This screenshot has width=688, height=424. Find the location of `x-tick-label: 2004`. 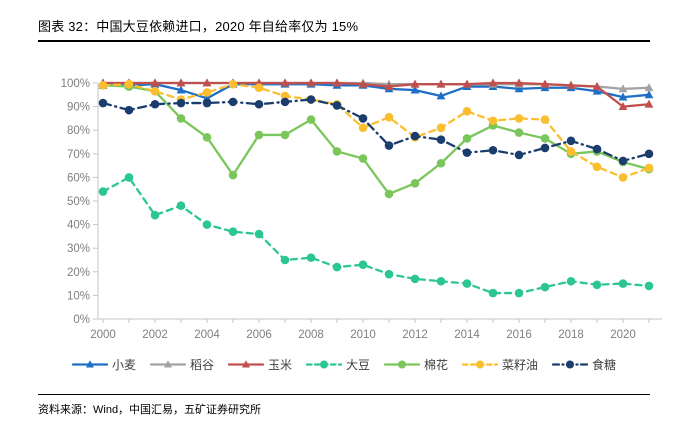

x-tick-label: 2004 is located at coordinates (207, 335).